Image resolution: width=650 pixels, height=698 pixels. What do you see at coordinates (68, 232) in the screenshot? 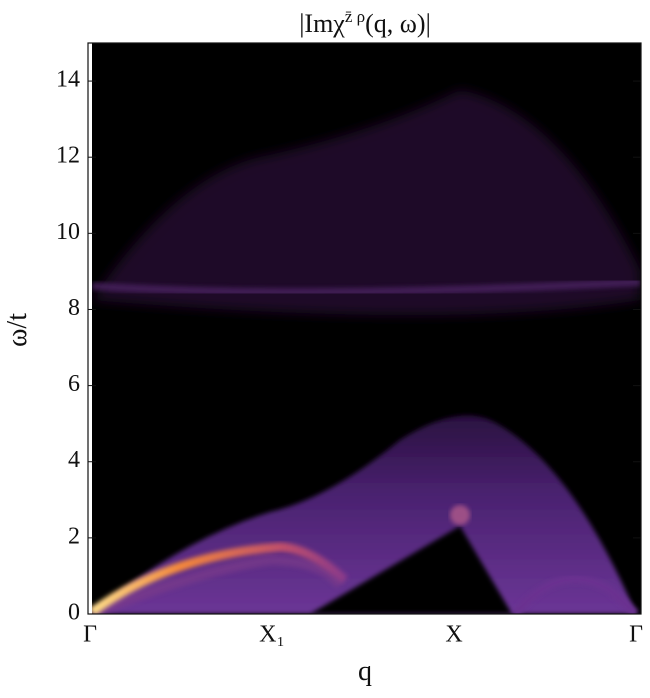
I see `y-tick-label: 10` at bounding box center [68, 232].